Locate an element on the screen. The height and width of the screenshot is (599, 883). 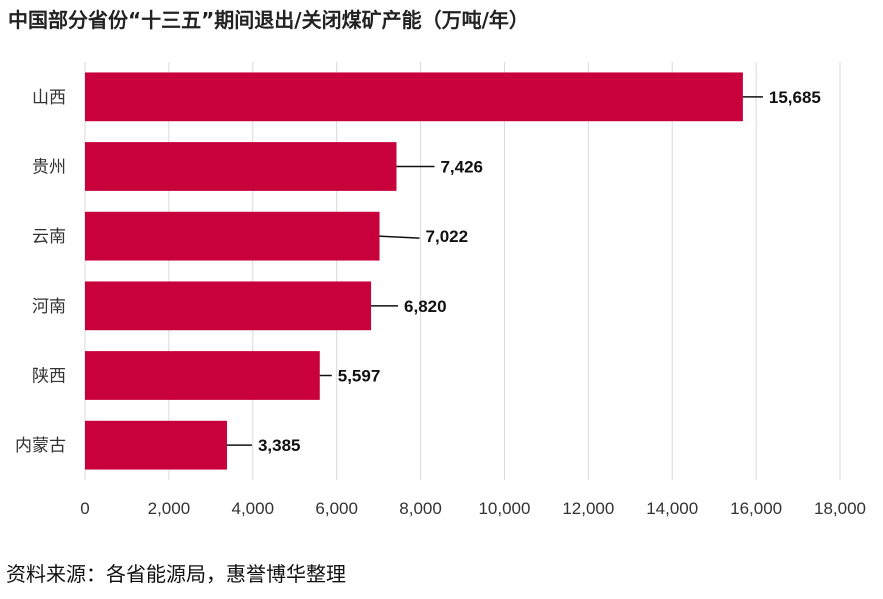
x-tick-label: 0 is located at coordinates (84, 508).